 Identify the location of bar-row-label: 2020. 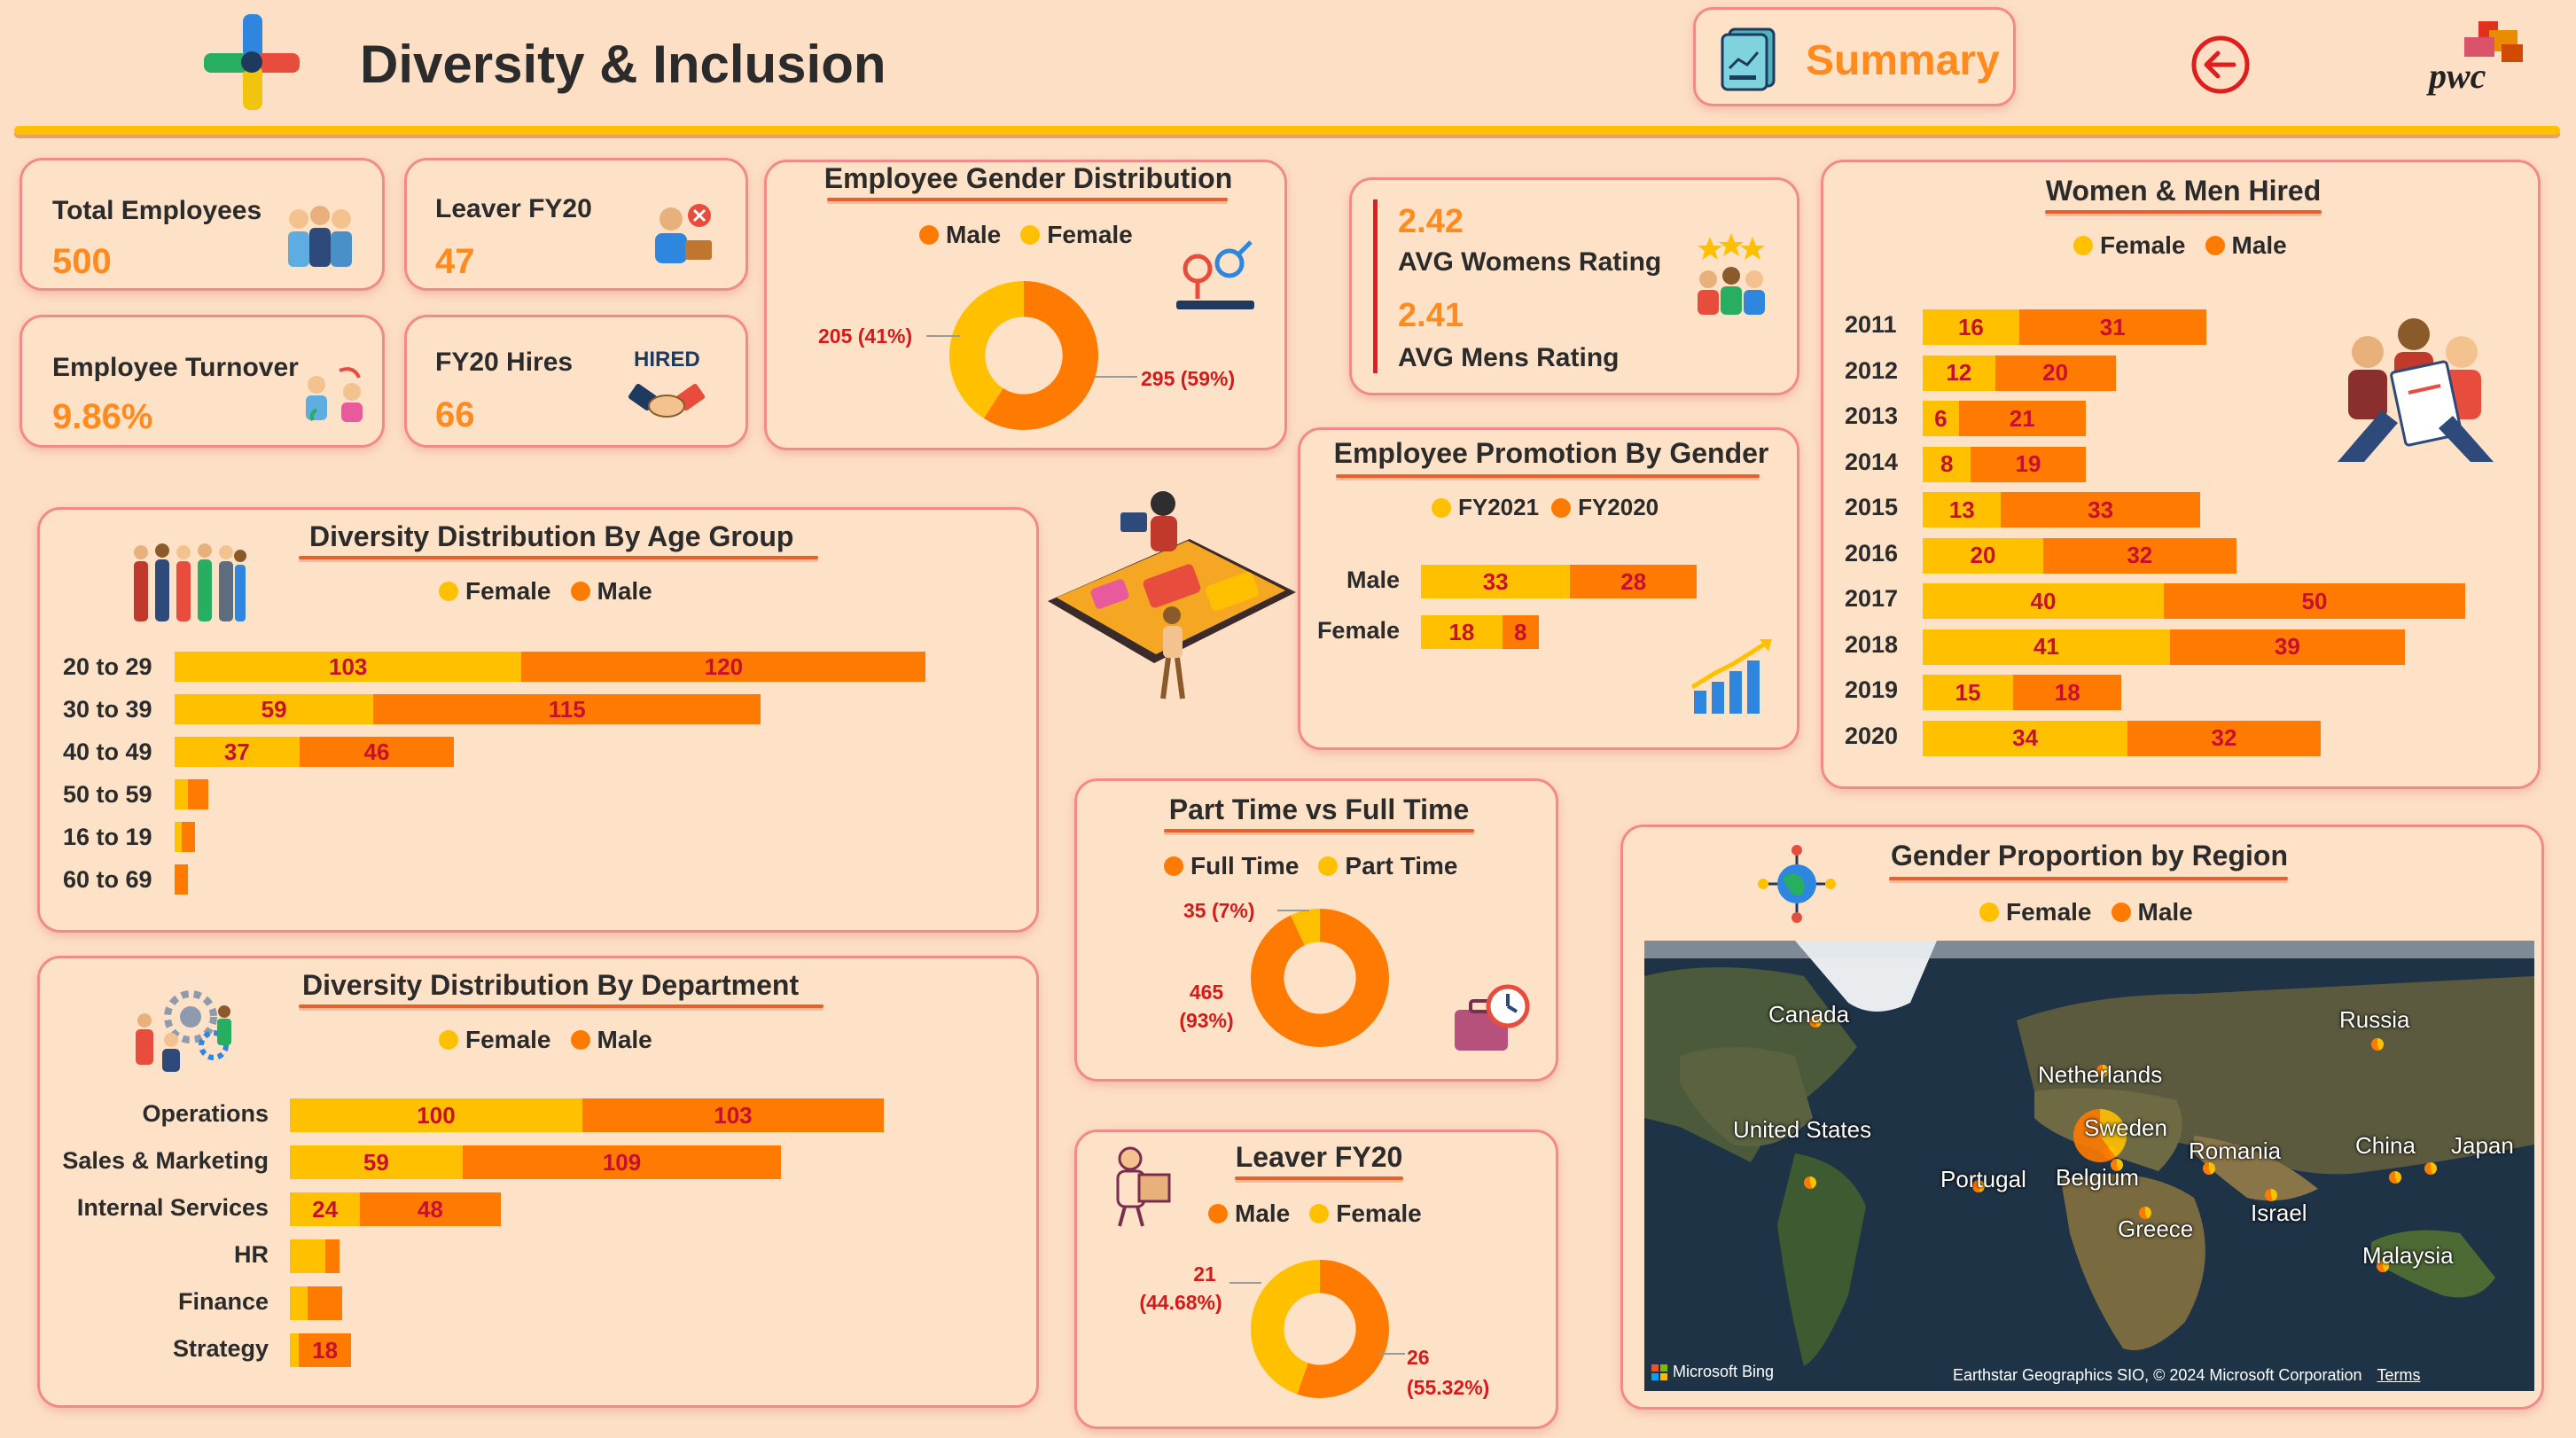
(1872, 735).